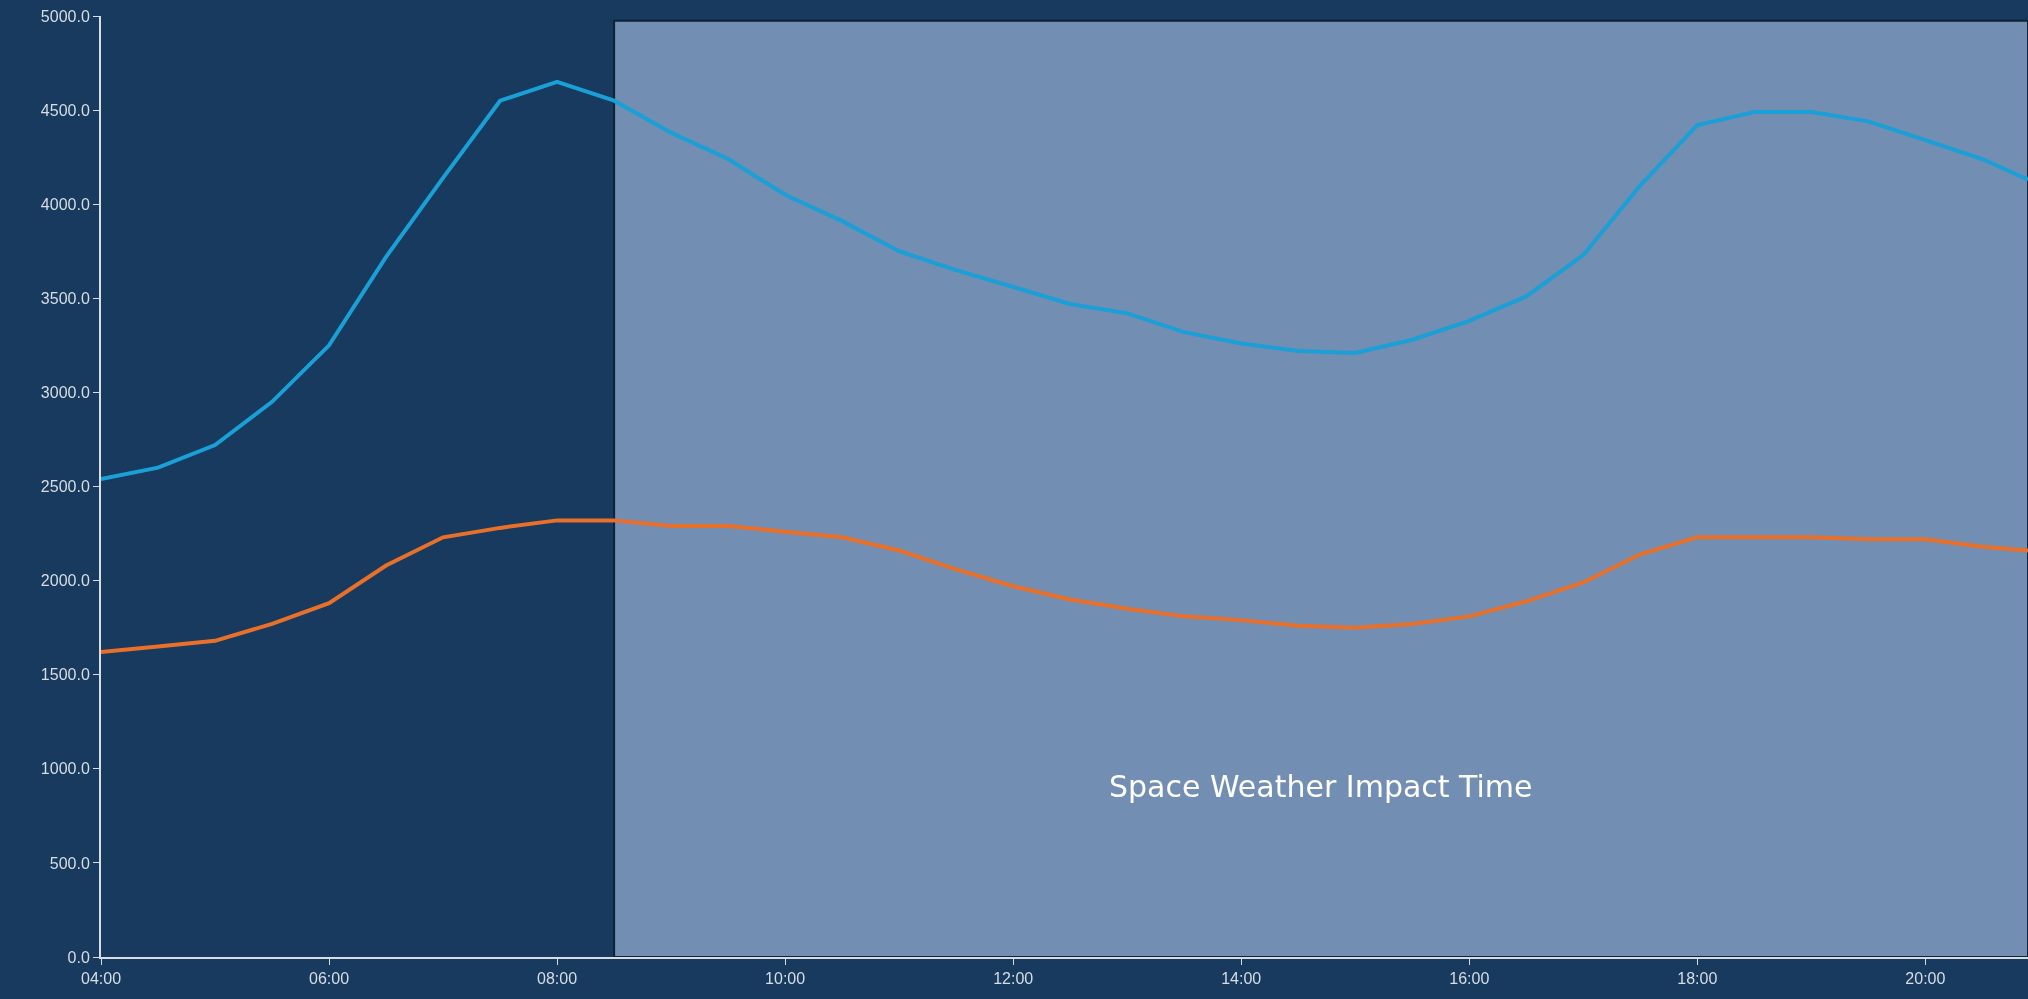 This screenshot has height=999, width=2028. I want to click on x-tick-label: 14:00, so click(1241, 979).